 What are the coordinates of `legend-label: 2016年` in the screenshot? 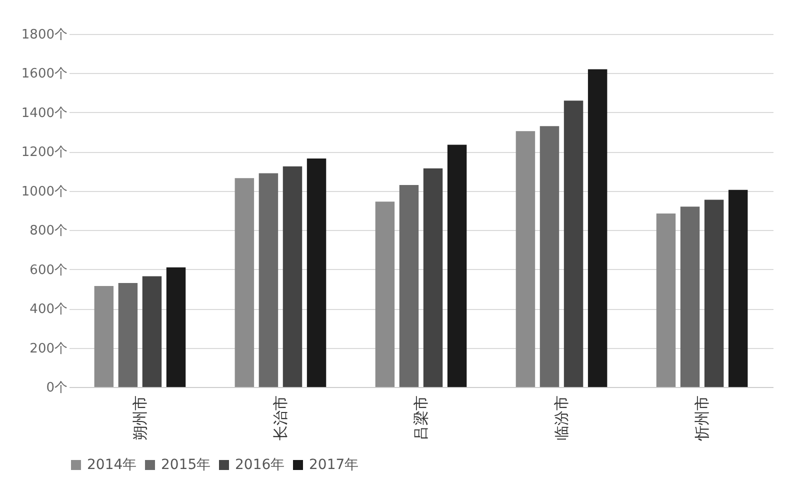 It's located at (260, 465).